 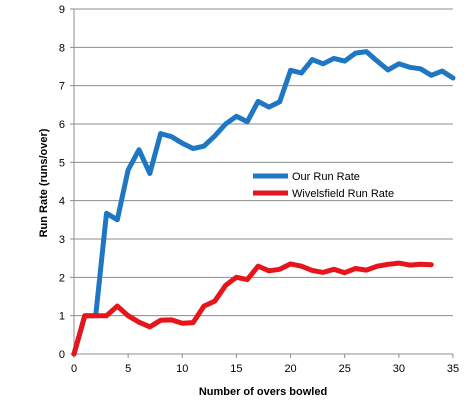 What do you see at coordinates (44, 182) in the screenshot?
I see `y-axis-title: Run Rate (runs/over)` at bounding box center [44, 182].